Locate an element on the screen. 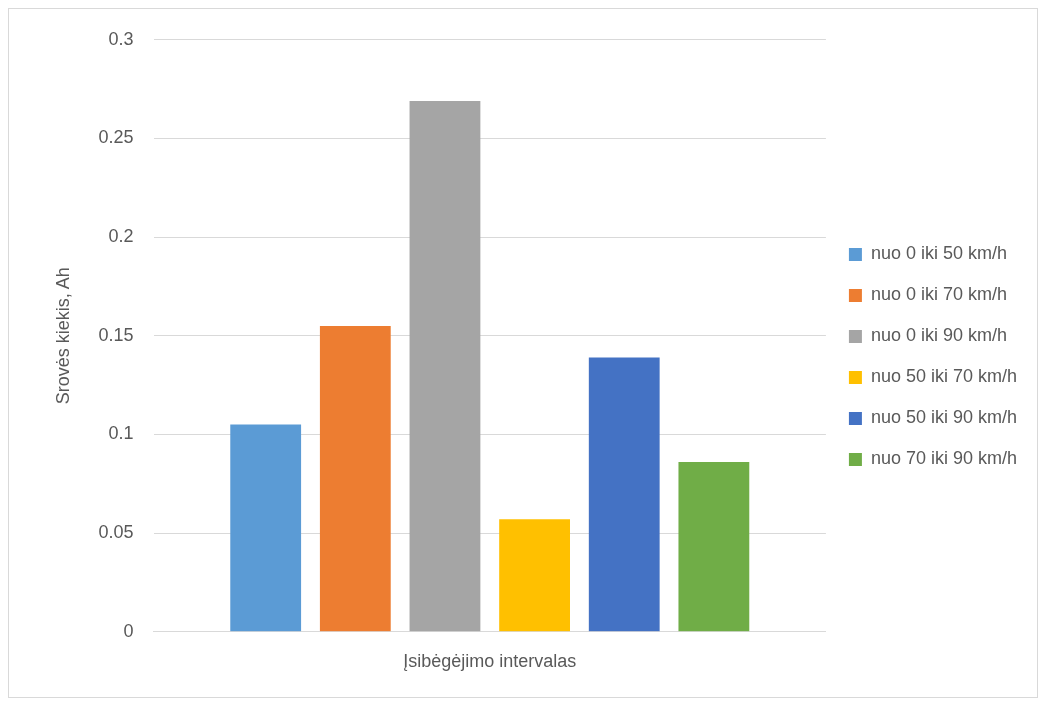 This screenshot has height=702, width=1040. legend-label: nuo 0 iki 90 km/h is located at coordinates (938, 335).